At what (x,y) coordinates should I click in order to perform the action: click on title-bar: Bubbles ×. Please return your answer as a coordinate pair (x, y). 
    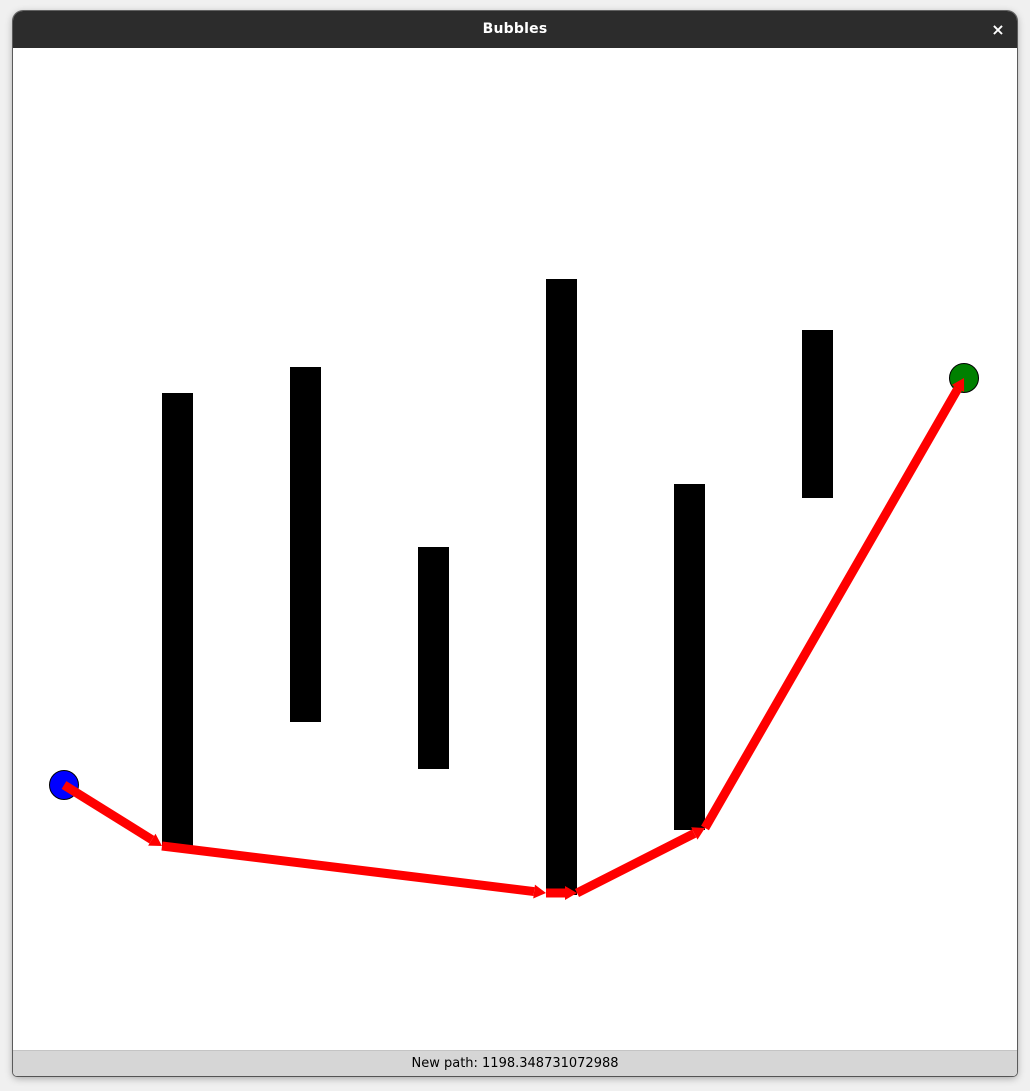
    Looking at the image, I should click on (515, 29).